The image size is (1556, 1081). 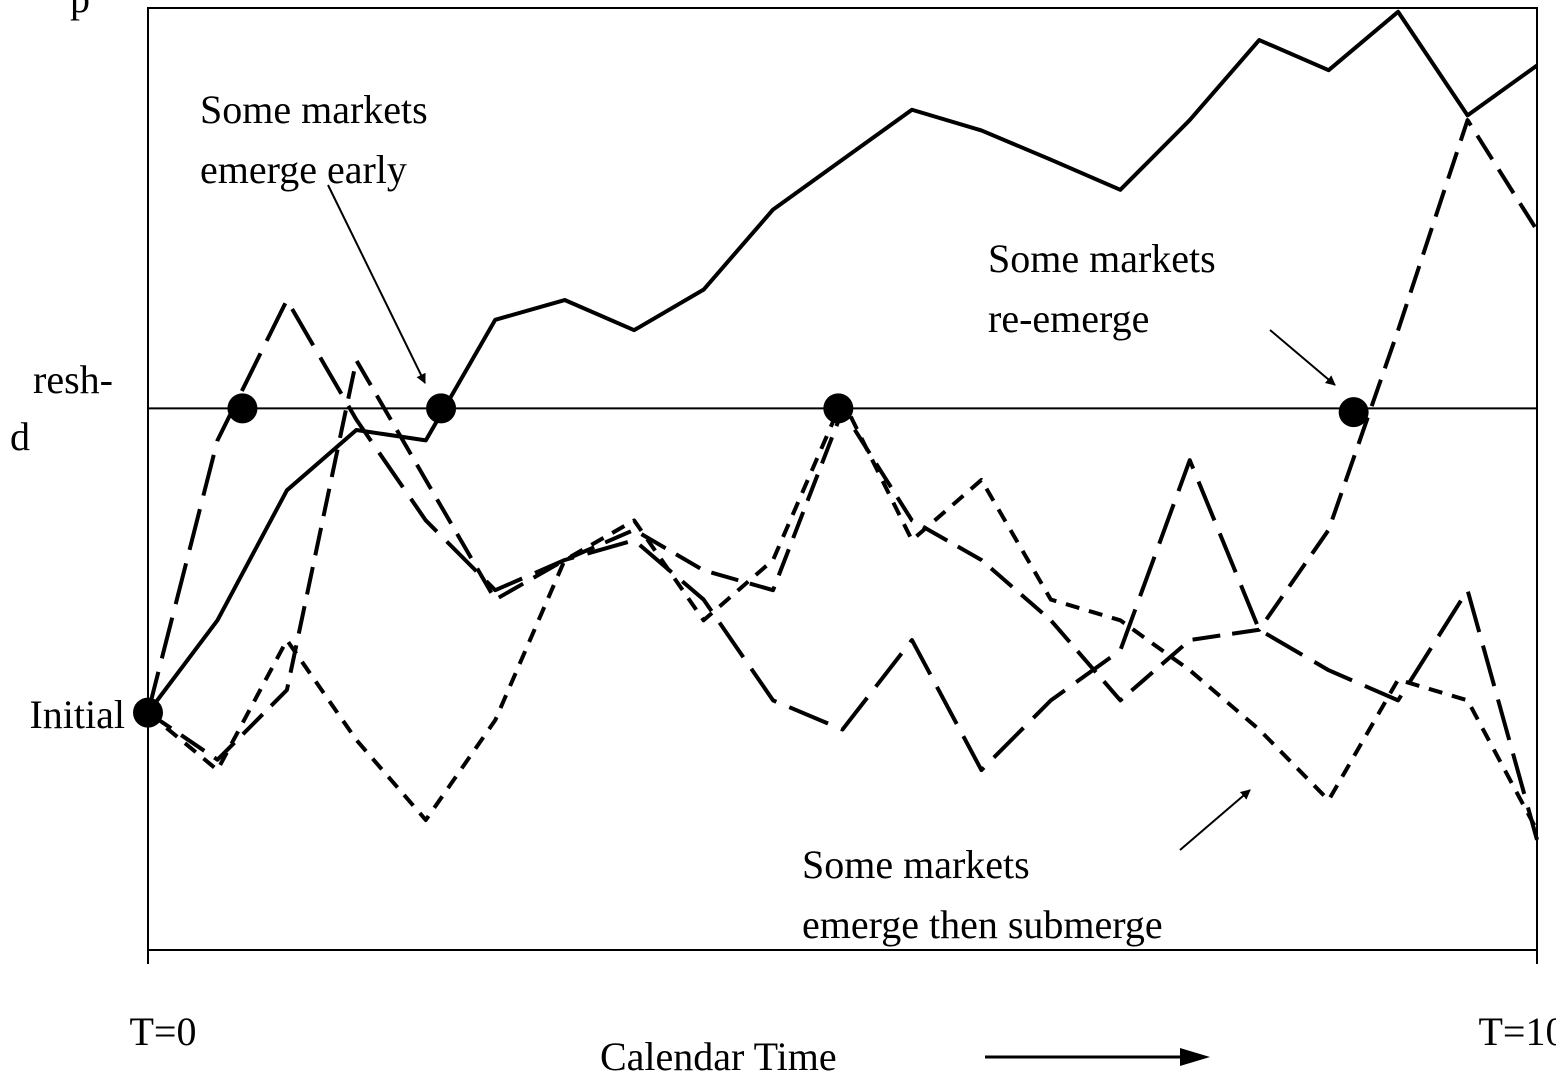 What do you see at coordinates (77, 714) in the screenshot?
I see `y-label: Initial` at bounding box center [77, 714].